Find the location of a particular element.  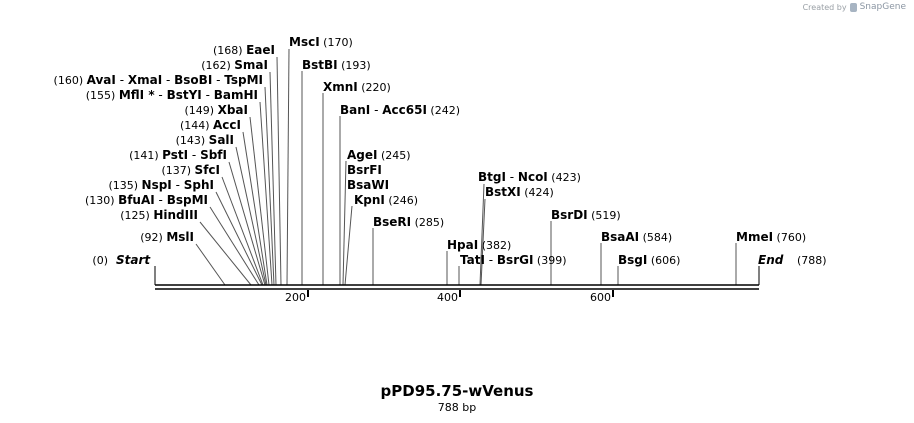

leader-hindiii is located at coordinates (225, 253).